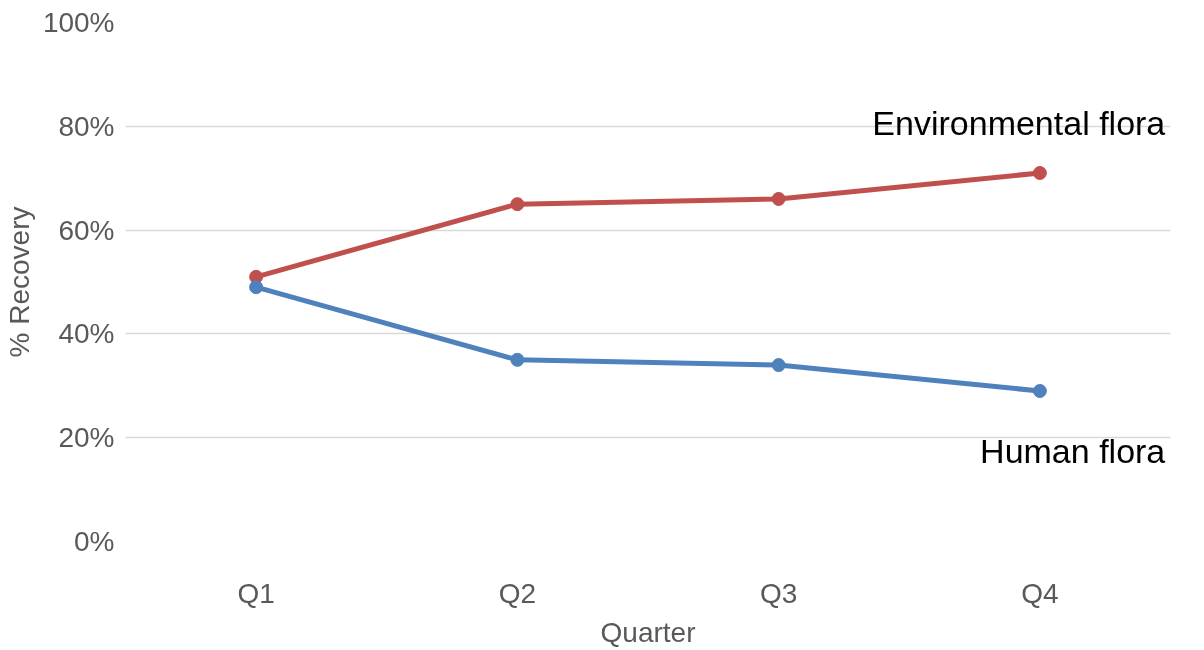 The image size is (1204, 650). What do you see at coordinates (86, 334) in the screenshot?
I see `y-tick-label: 40%` at bounding box center [86, 334].